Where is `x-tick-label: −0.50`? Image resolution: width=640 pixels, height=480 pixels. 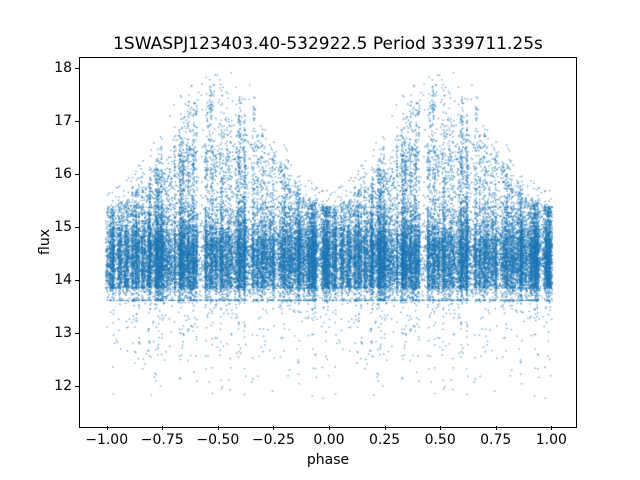 x-tick-label: −0.50 is located at coordinates (218, 440).